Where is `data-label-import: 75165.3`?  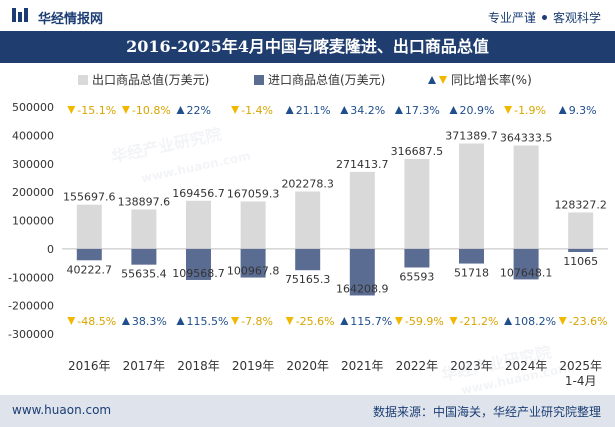
data-label-import: 75165.3 is located at coordinates (308, 279).